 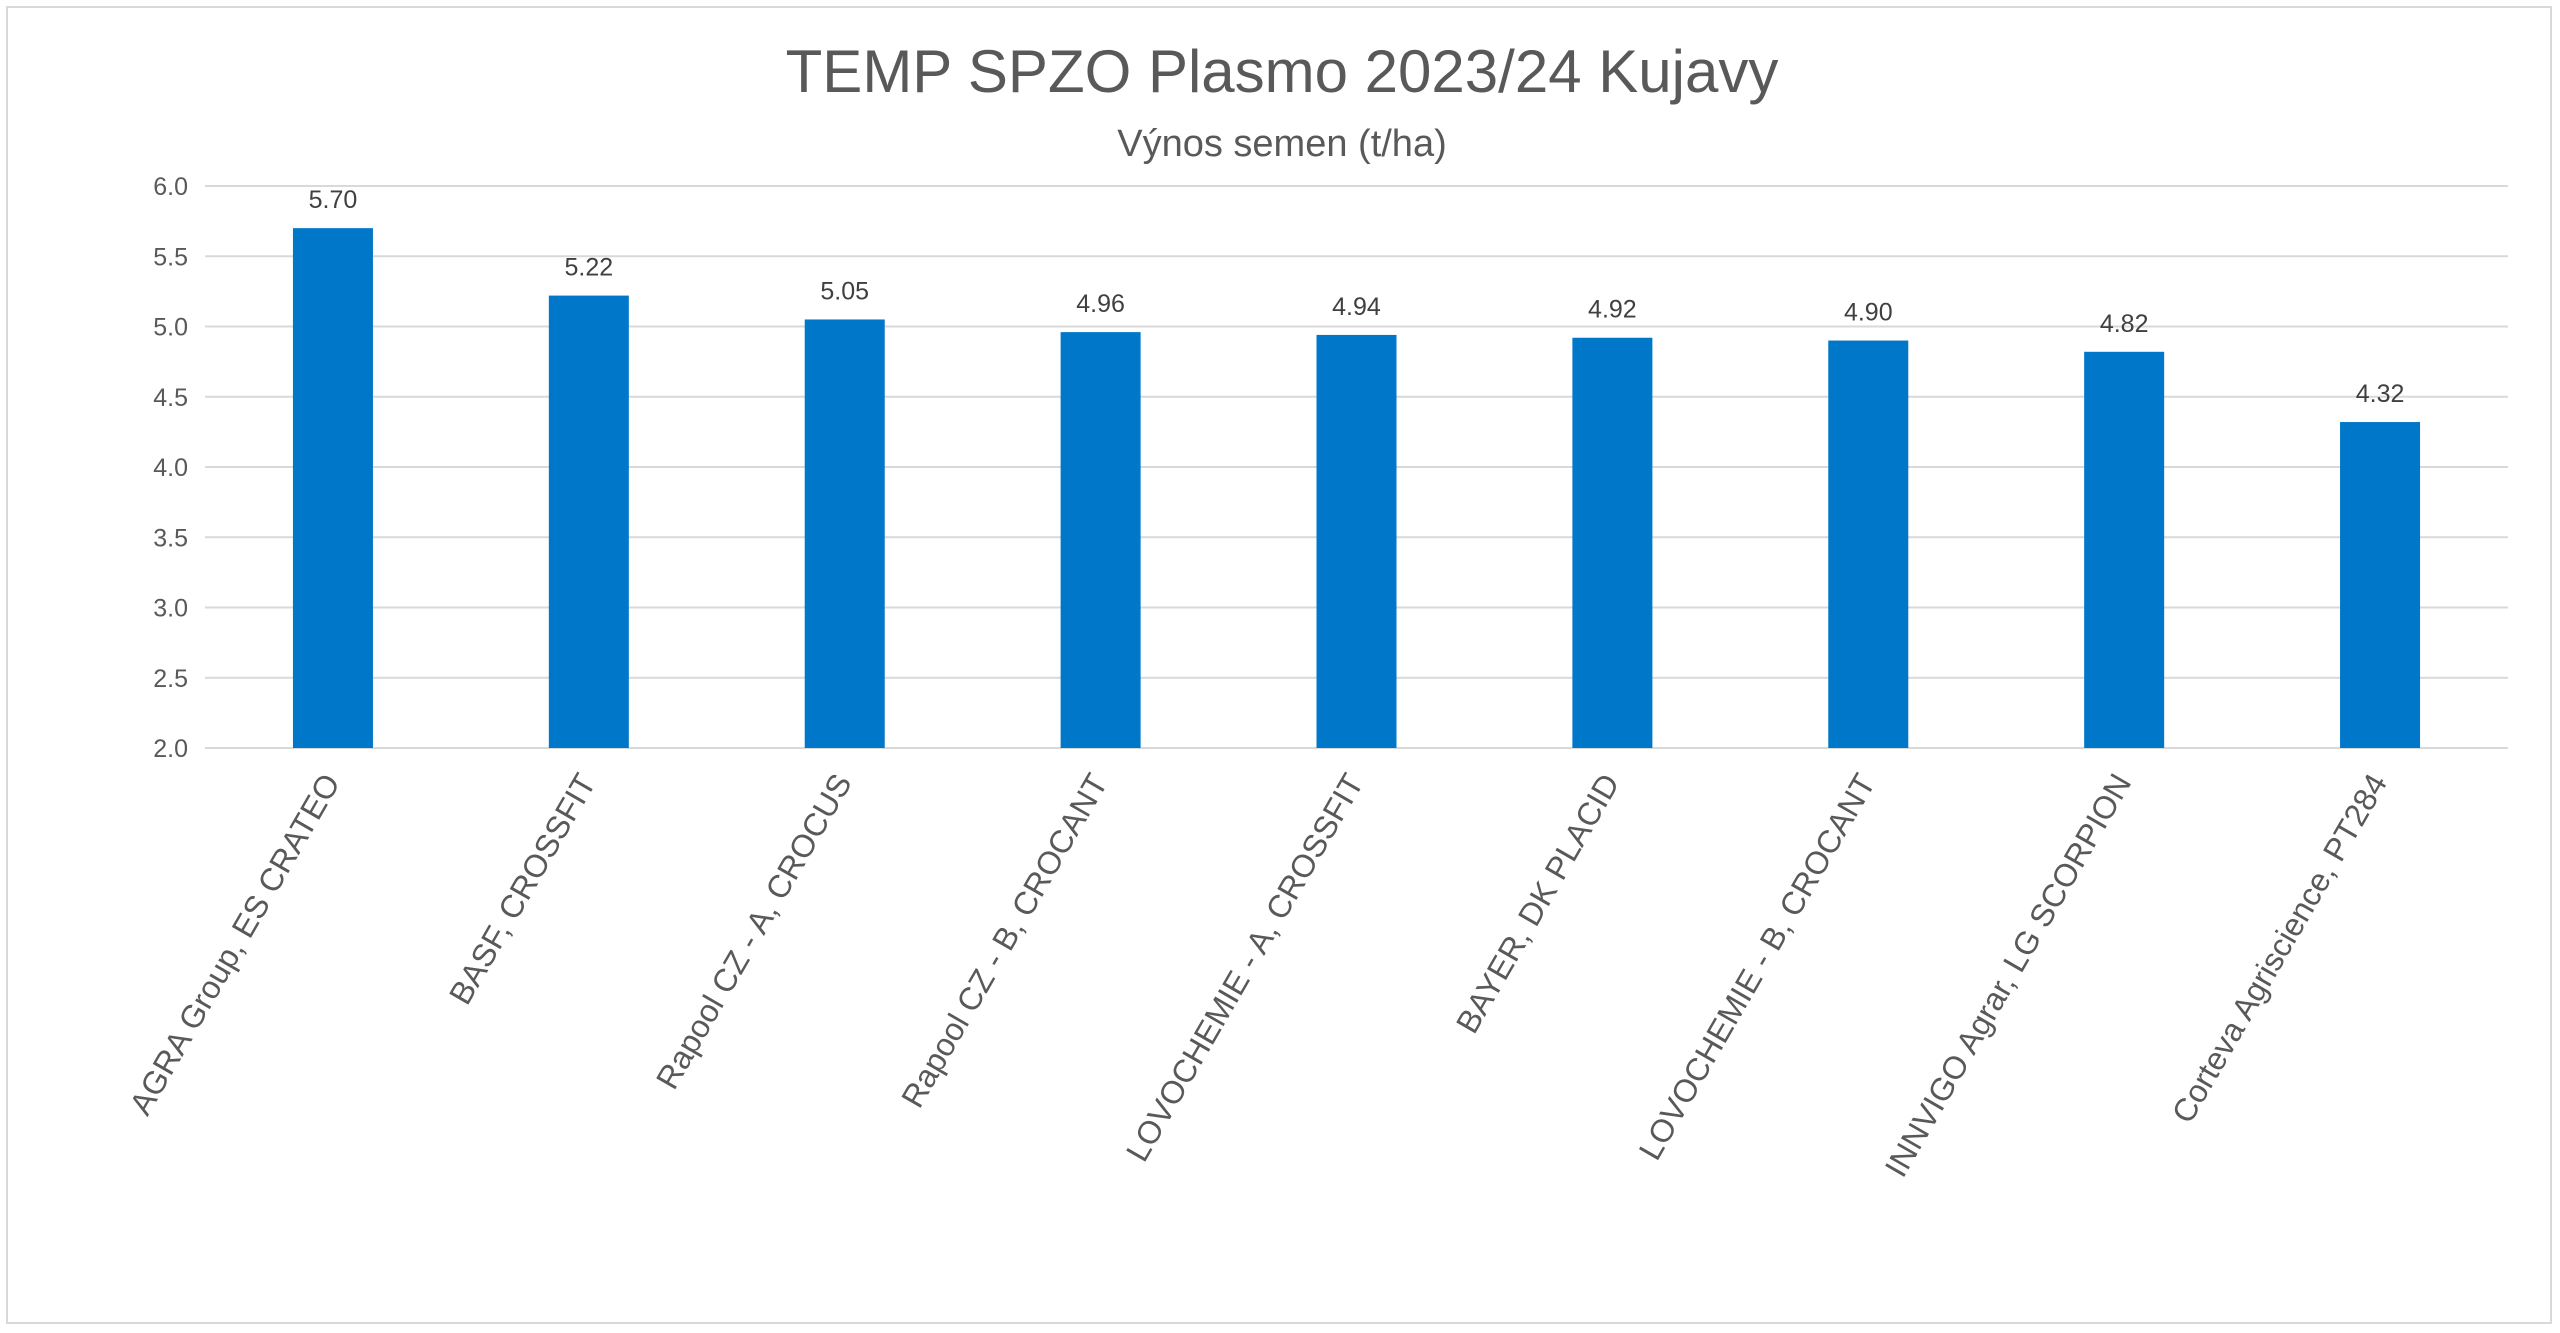 I want to click on data-label: 5.22, so click(x=588, y=268).